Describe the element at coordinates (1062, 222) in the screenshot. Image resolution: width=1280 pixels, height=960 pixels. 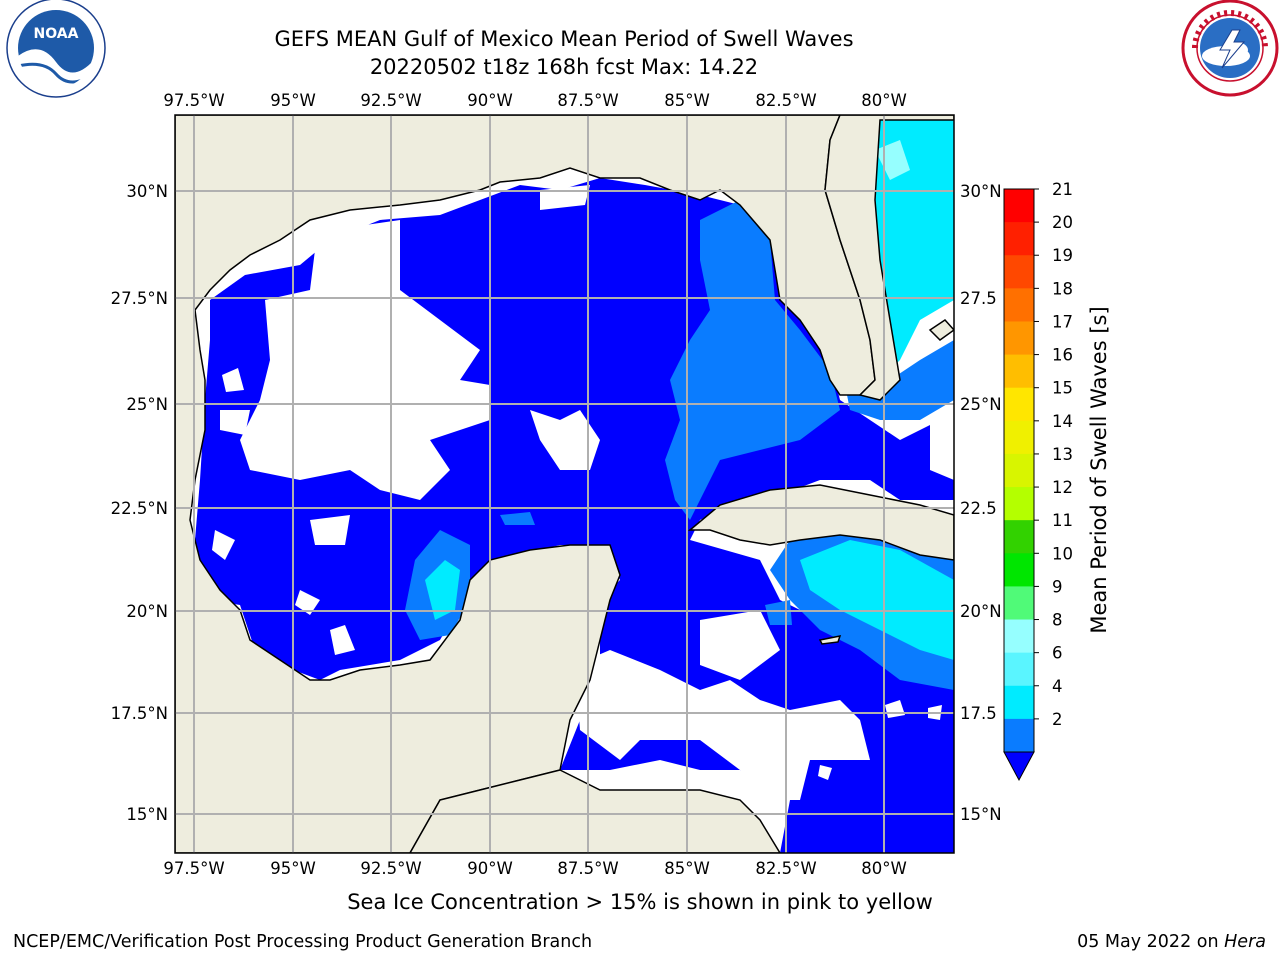
I see `colorbar-tick-label: 20` at that location.